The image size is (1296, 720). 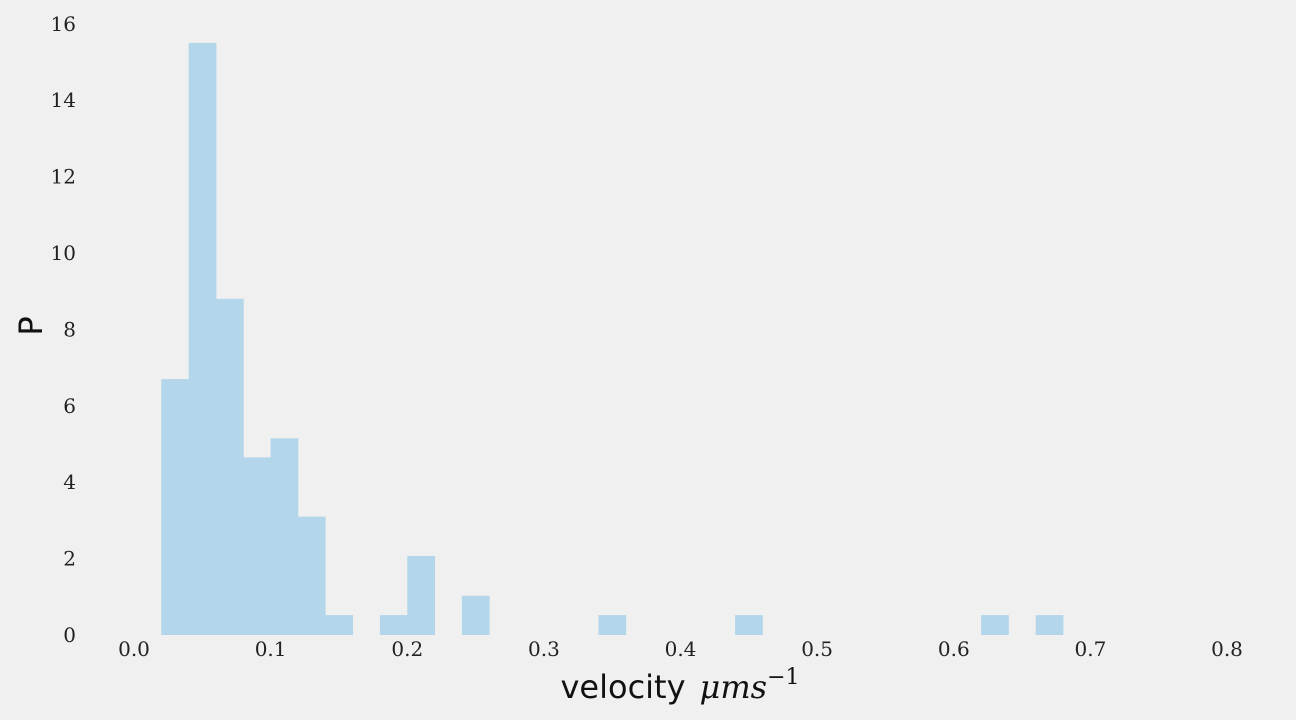 I want to click on x-axis-ticks: 0.0 0.1 0.2 0.3 0.4 0.5 0.6 0.7 0.8, so click(x=680, y=649).